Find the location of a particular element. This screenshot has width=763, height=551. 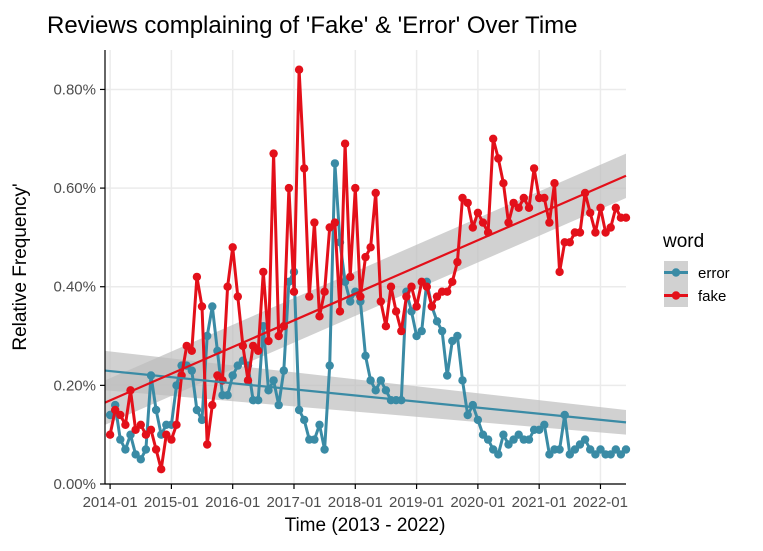

x-tick-label: 2017-01 is located at coordinates (293, 502).